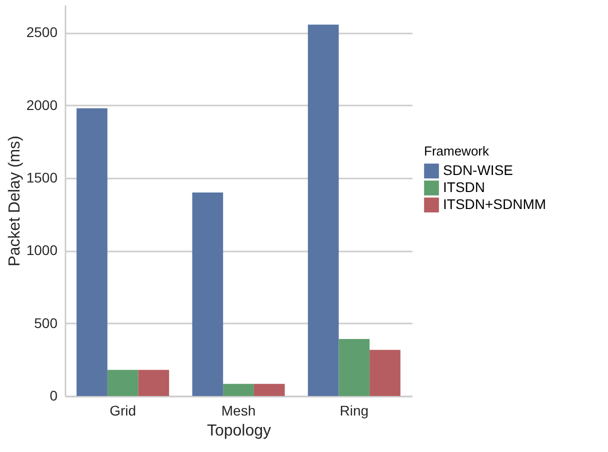 Image resolution: width=608 pixels, height=452 pixels. What do you see at coordinates (15, 201) in the screenshot?
I see `y-axis-title: Packet Delay (ms)` at bounding box center [15, 201].